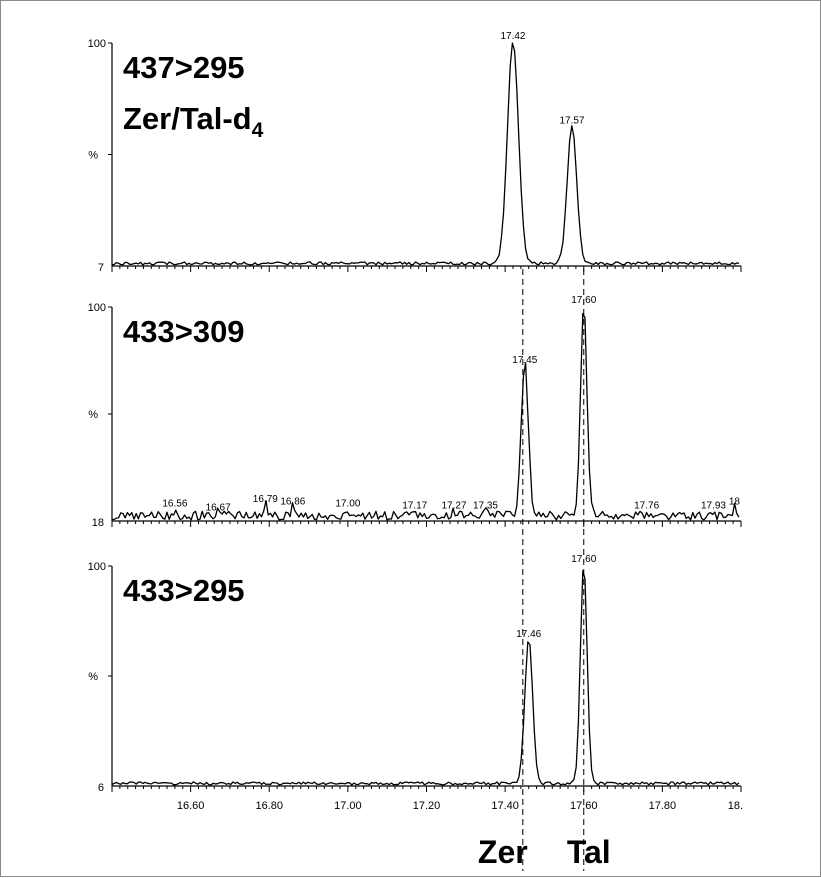 The width and height of the screenshot is (821, 878). What do you see at coordinates (503, 852) in the screenshot?
I see `marker-label-zer: Zer` at bounding box center [503, 852].